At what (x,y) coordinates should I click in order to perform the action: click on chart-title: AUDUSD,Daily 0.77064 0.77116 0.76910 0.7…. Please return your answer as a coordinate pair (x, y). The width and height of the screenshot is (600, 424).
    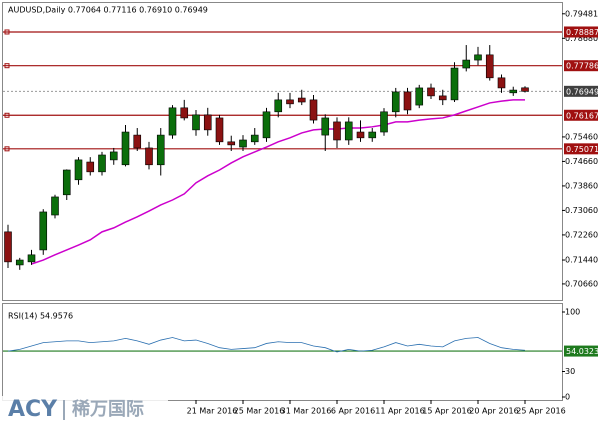
    Looking at the image, I should click on (108, 10).